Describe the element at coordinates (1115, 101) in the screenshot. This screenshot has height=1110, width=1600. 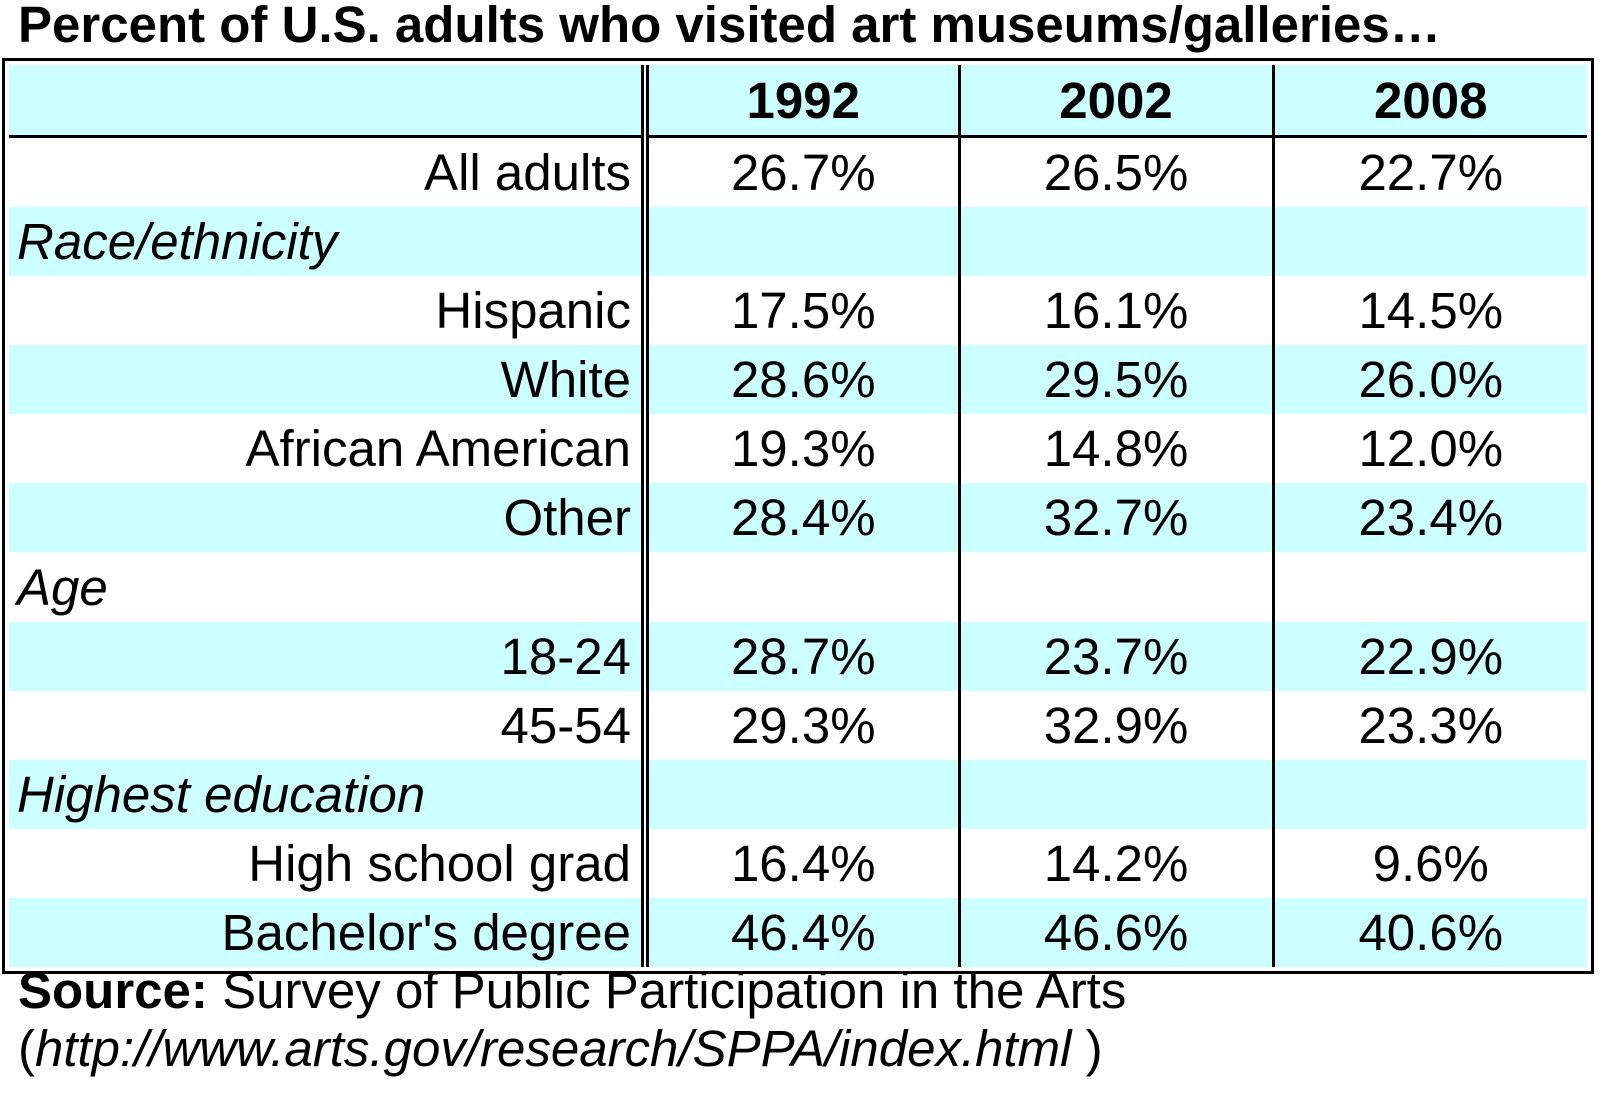
I see `column-header: 2002` at that location.